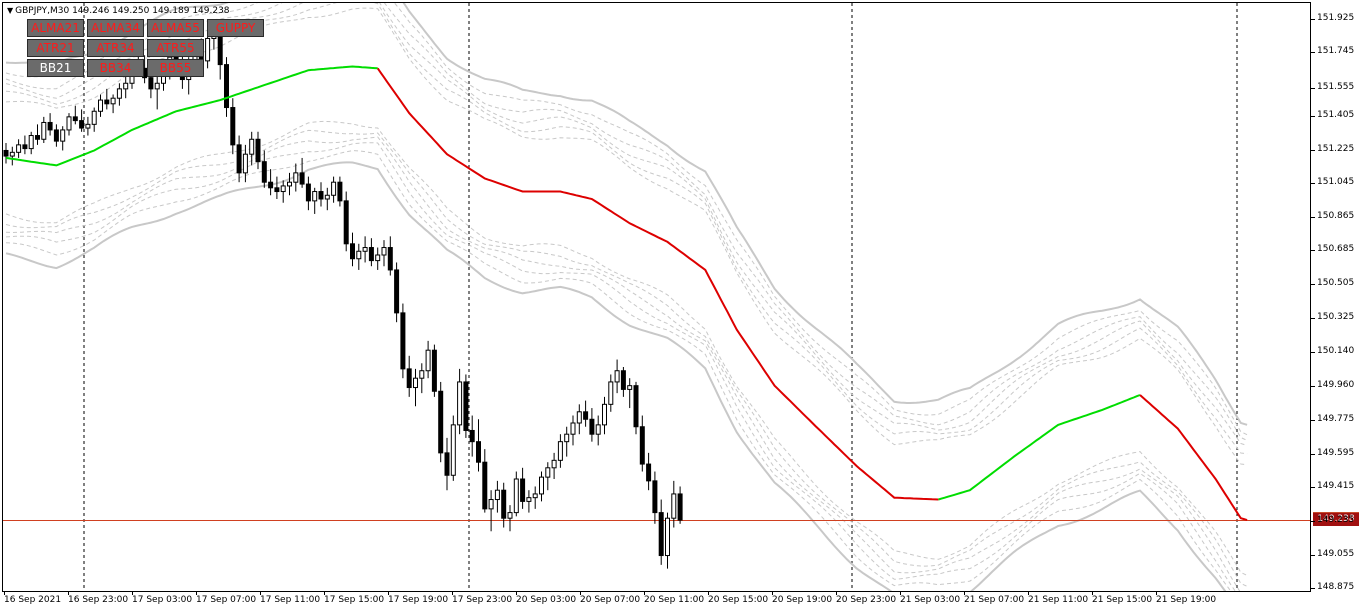  What do you see at coordinates (162, 600) in the screenshot?
I see `x-axis-label: 17 Sep 03:00` at bounding box center [162, 600].